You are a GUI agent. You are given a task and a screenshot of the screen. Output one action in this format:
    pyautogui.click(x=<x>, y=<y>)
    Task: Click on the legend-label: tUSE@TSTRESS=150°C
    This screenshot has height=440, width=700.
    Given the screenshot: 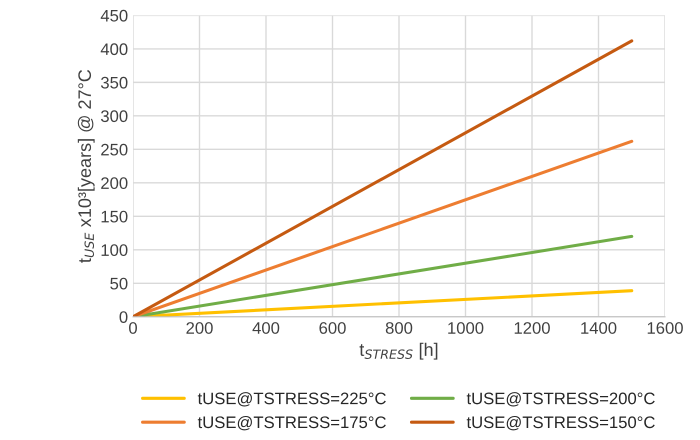 What is the action you would take?
    pyautogui.click(x=560, y=423)
    